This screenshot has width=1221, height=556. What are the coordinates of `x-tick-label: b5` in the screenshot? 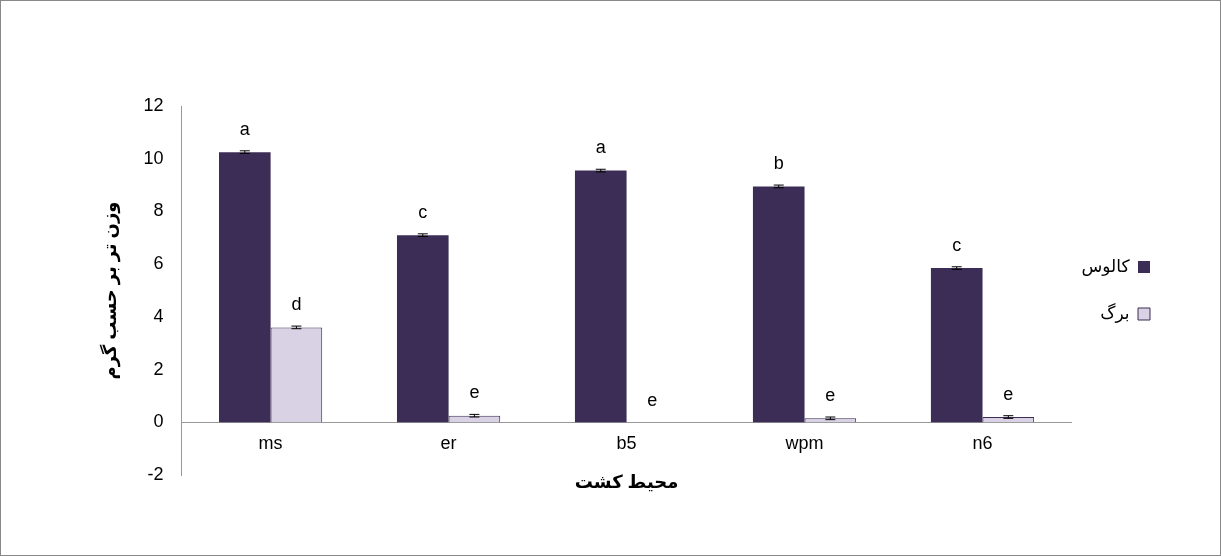 It's located at (626, 443).